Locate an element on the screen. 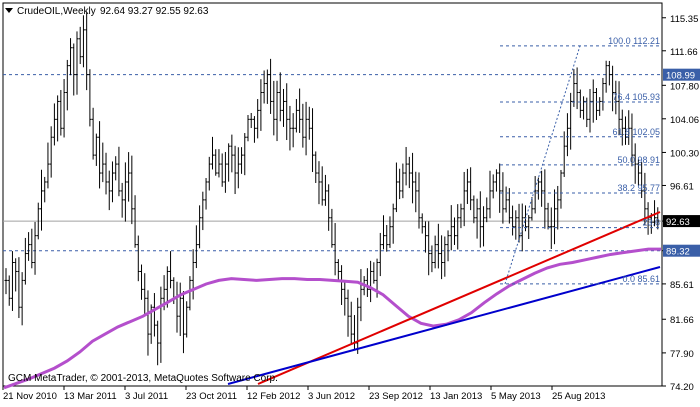 This screenshot has height=407, width=700. x-tick-label: 13 Mar 2011 is located at coordinates (90, 396).